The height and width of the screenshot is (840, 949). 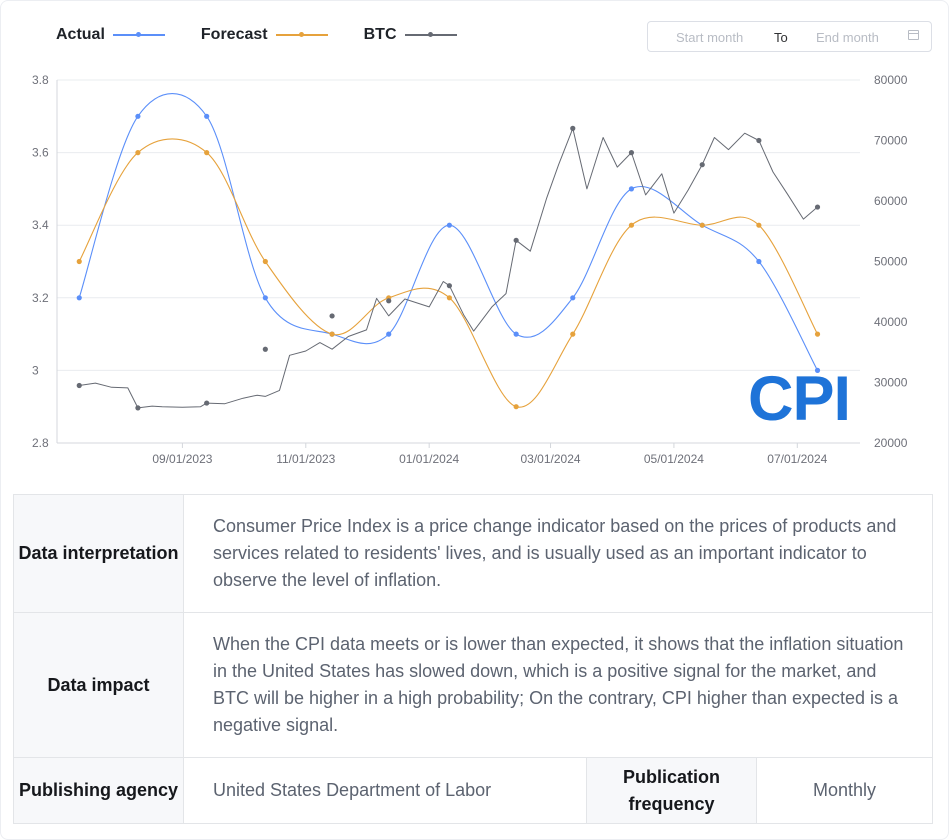 I want to click on legend-label-actual: Actual, so click(x=80, y=34).